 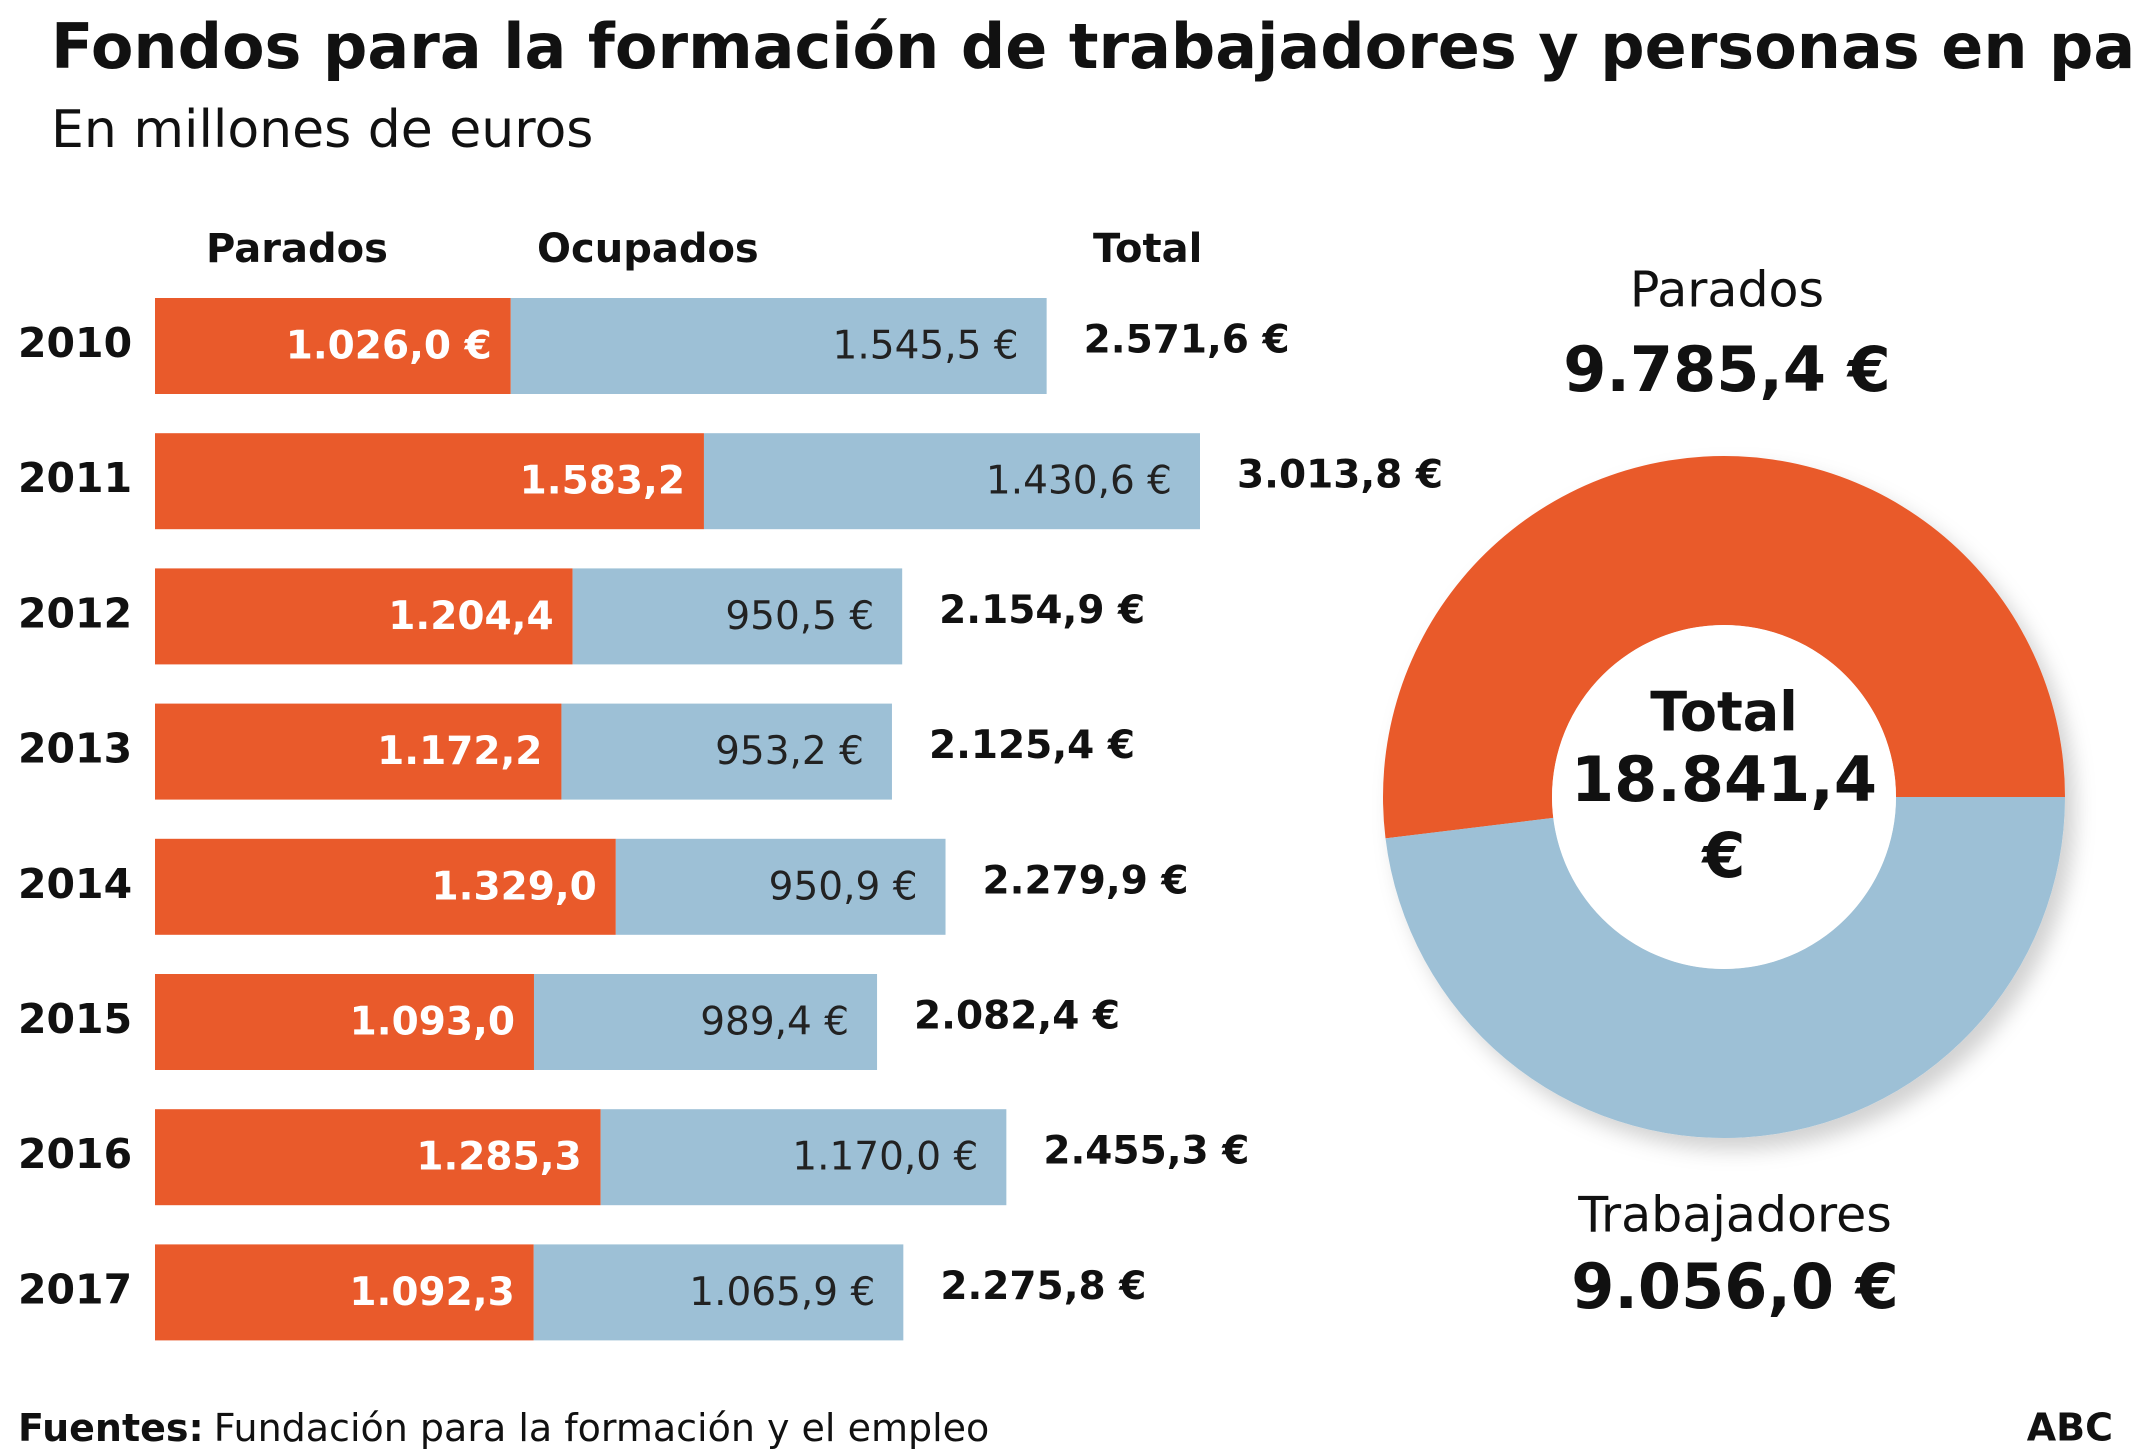 What do you see at coordinates (782, 1292) in the screenshot?
I see `bar-value-label: 1.065,9 €` at bounding box center [782, 1292].